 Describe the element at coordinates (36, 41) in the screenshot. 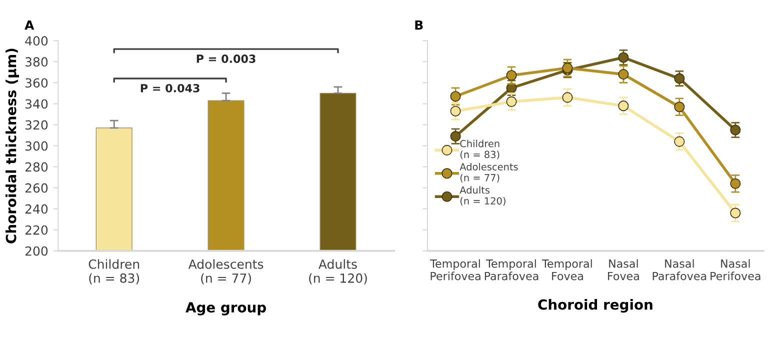

I see `y-tick-label: 400` at that location.